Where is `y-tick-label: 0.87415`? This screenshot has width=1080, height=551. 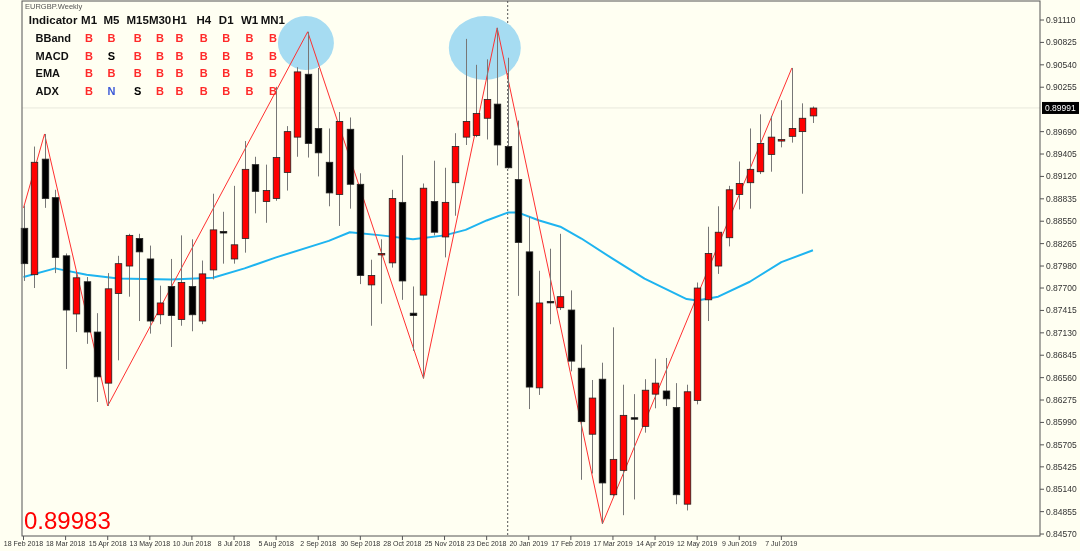
y-tick-label: 0.87415 is located at coordinates (1061, 310).